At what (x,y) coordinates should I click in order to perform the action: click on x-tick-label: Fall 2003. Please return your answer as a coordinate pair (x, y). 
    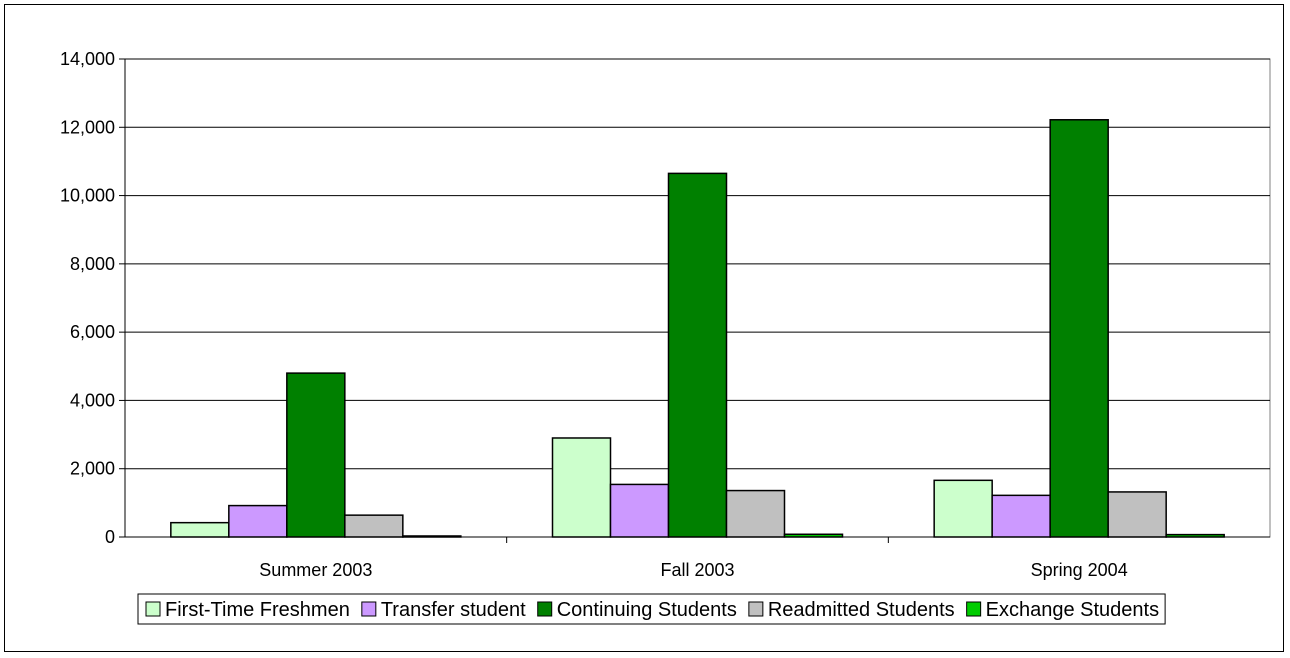
    Looking at the image, I should click on (697, 570).